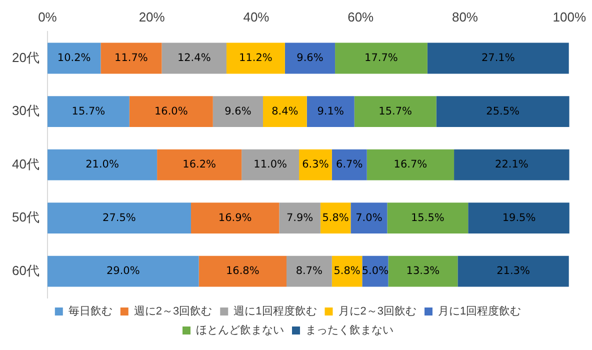 The width and height of the screenshot is (592, 350). Describe the element at coordinates (350, 330) in the screenshot. I see `legend-label: まったく飲まない` at that location.